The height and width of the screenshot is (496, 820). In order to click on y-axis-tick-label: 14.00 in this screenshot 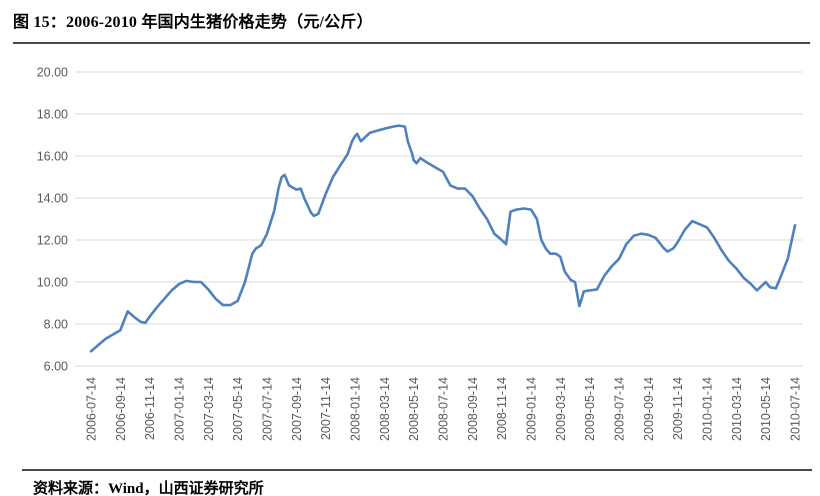, I will do `click(52, 199)`.